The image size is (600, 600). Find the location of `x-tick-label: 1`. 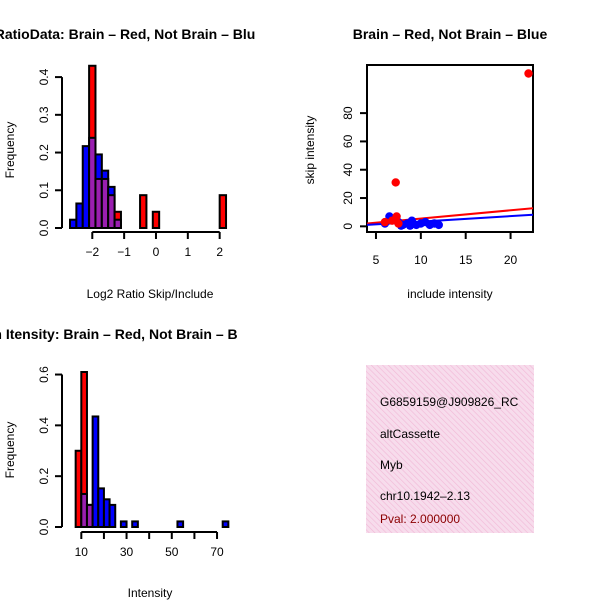

x-tick-label: 1 is located at coordinates (187, 252).